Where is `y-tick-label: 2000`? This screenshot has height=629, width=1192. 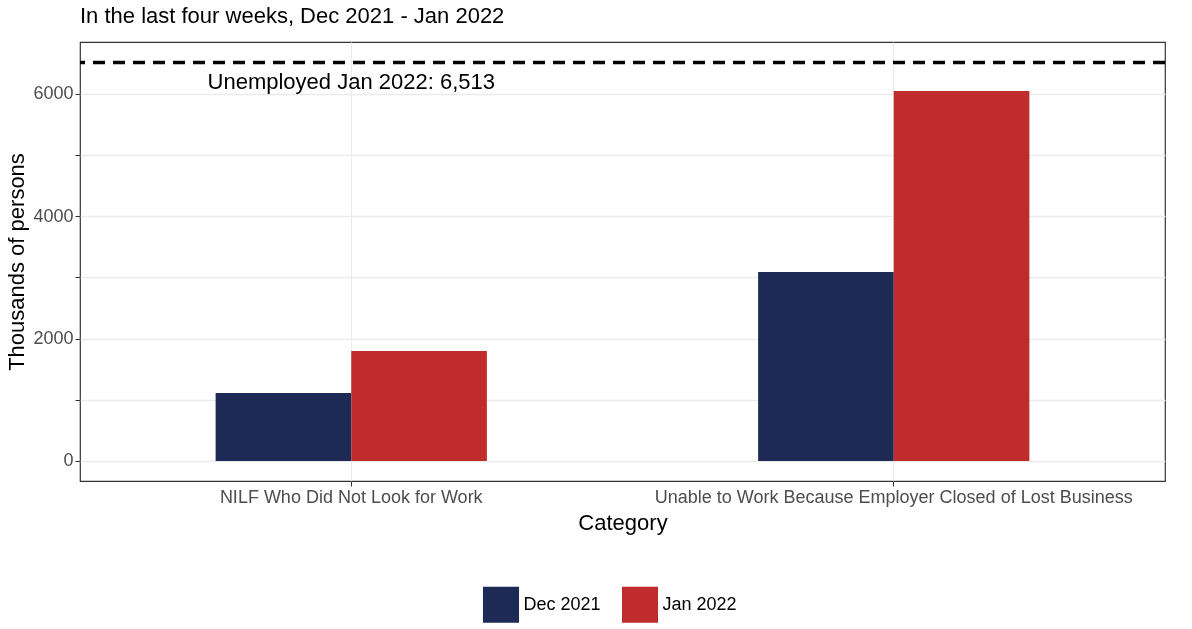
y-tick-label: 2000 is located at coordinates (53, 338).